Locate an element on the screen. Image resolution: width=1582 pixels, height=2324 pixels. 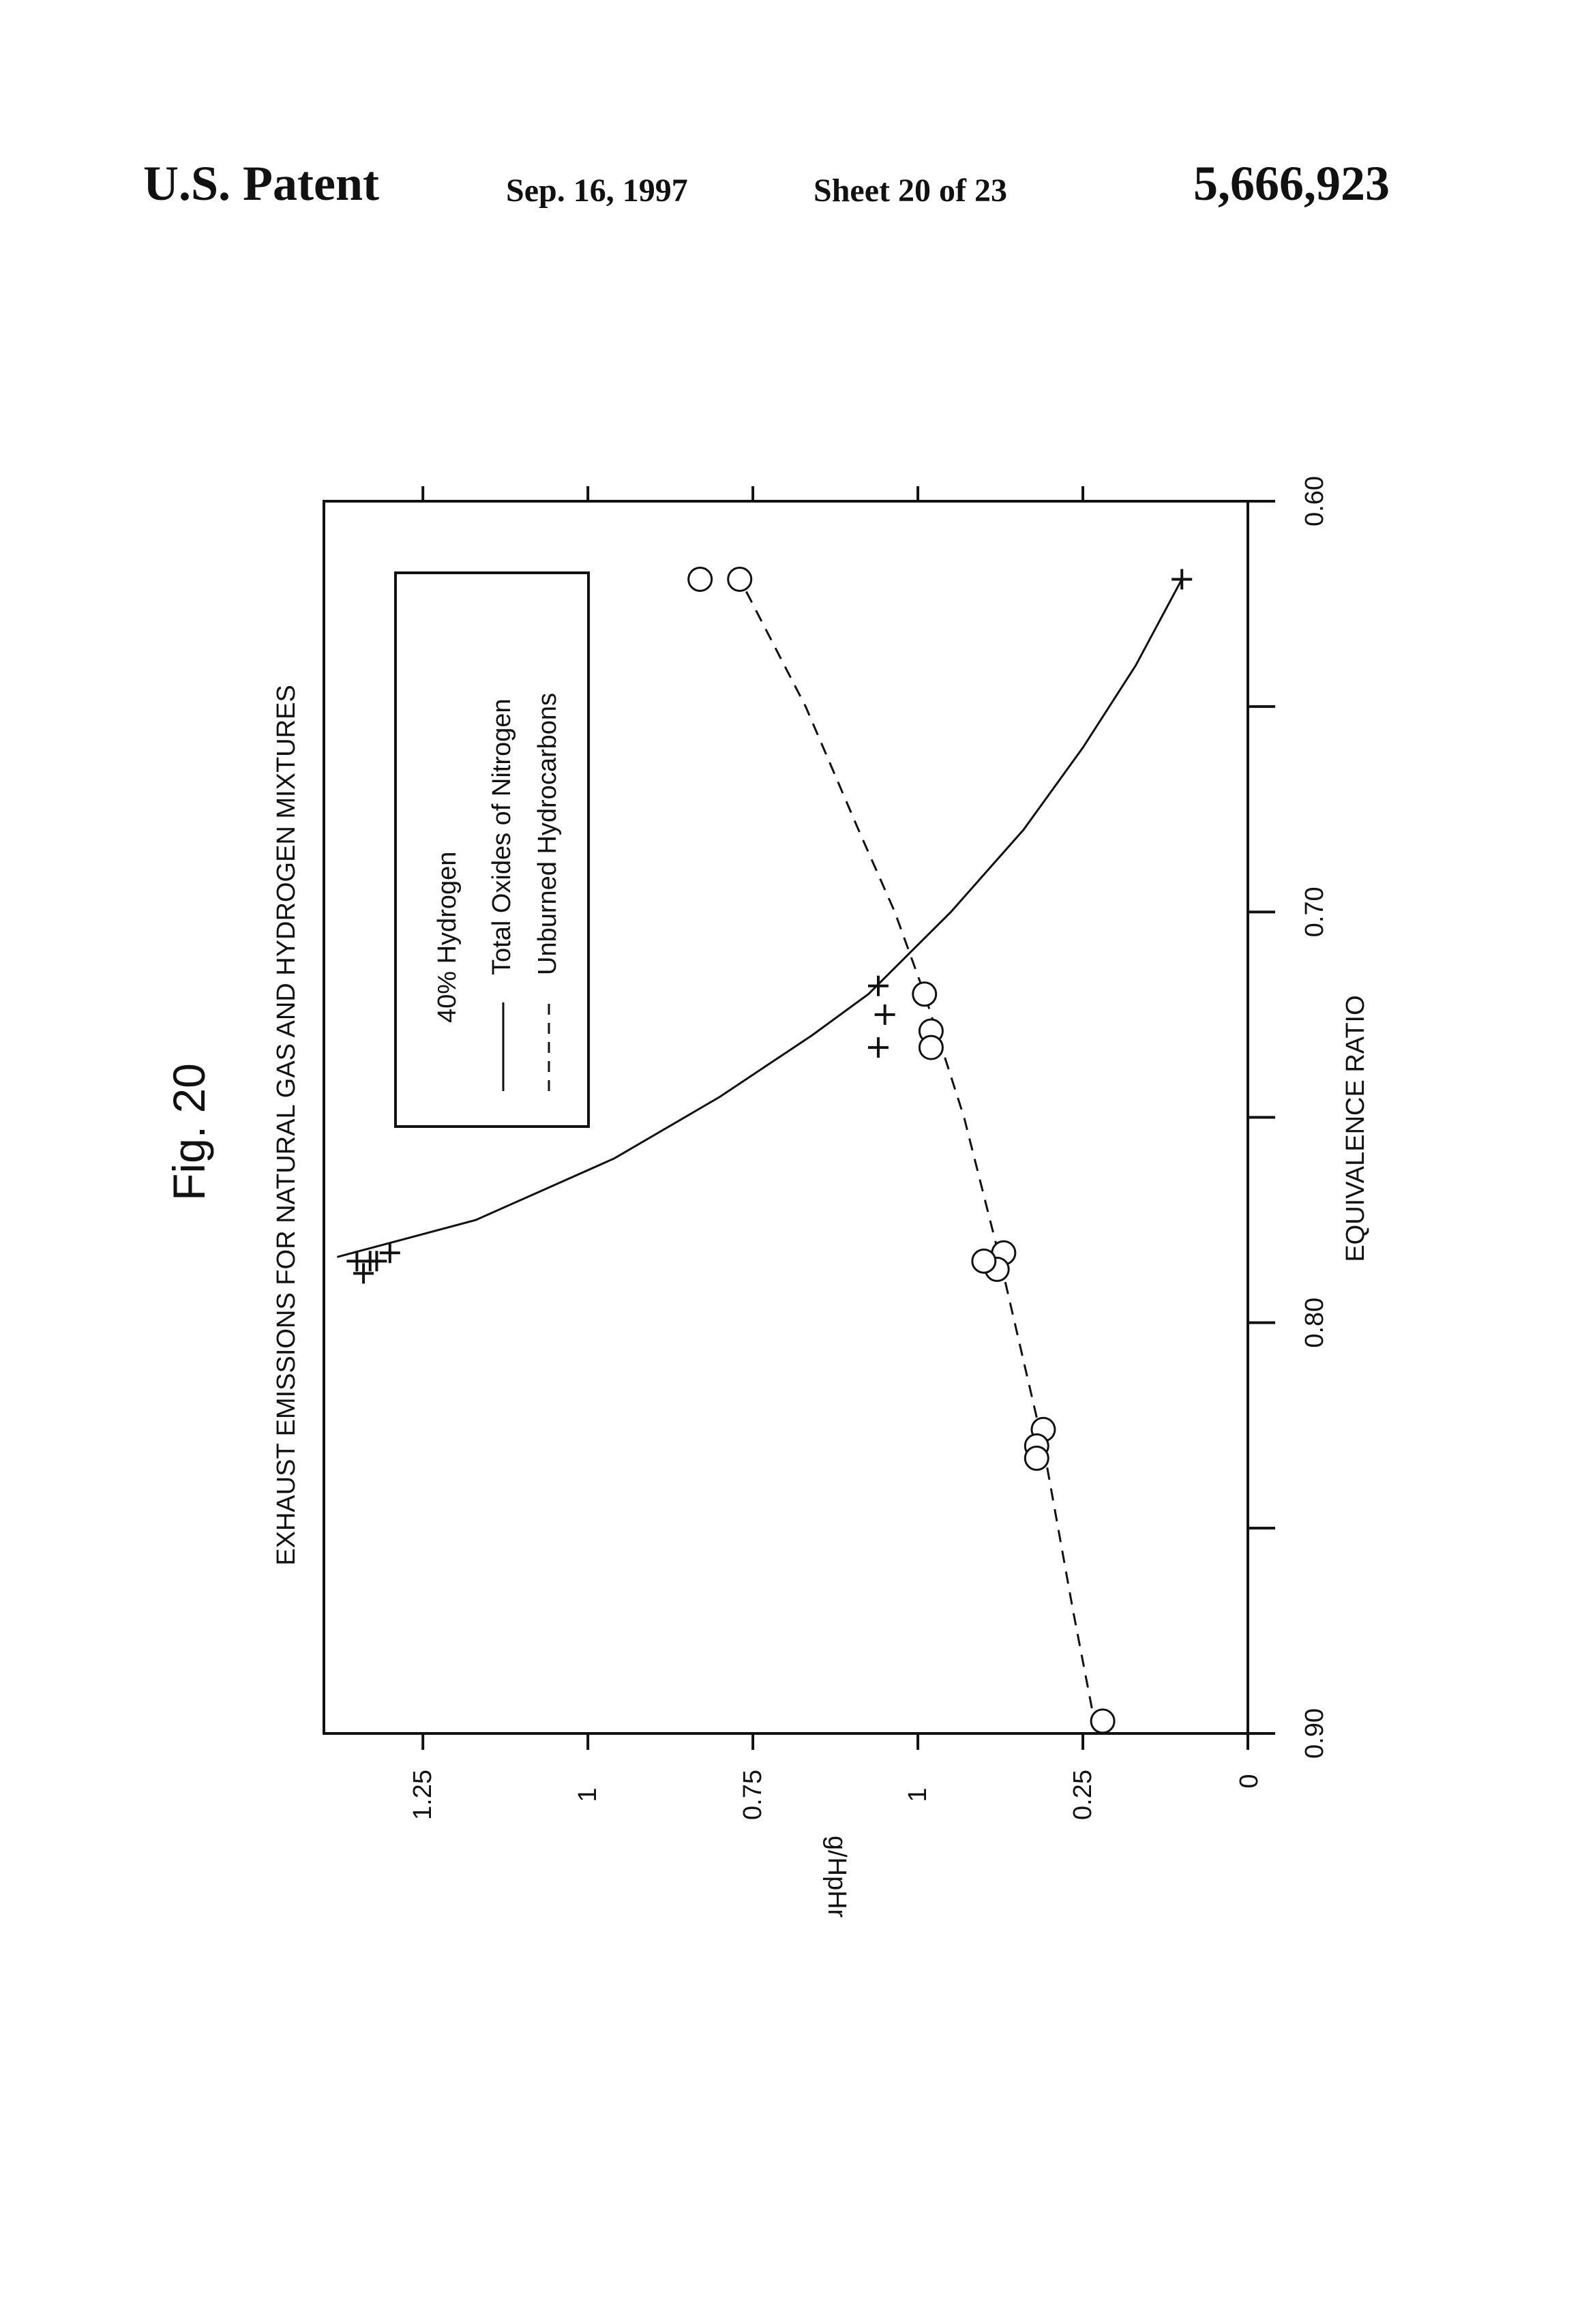
y-tick-label: 0.75 is located at coordinates (752, 1795).